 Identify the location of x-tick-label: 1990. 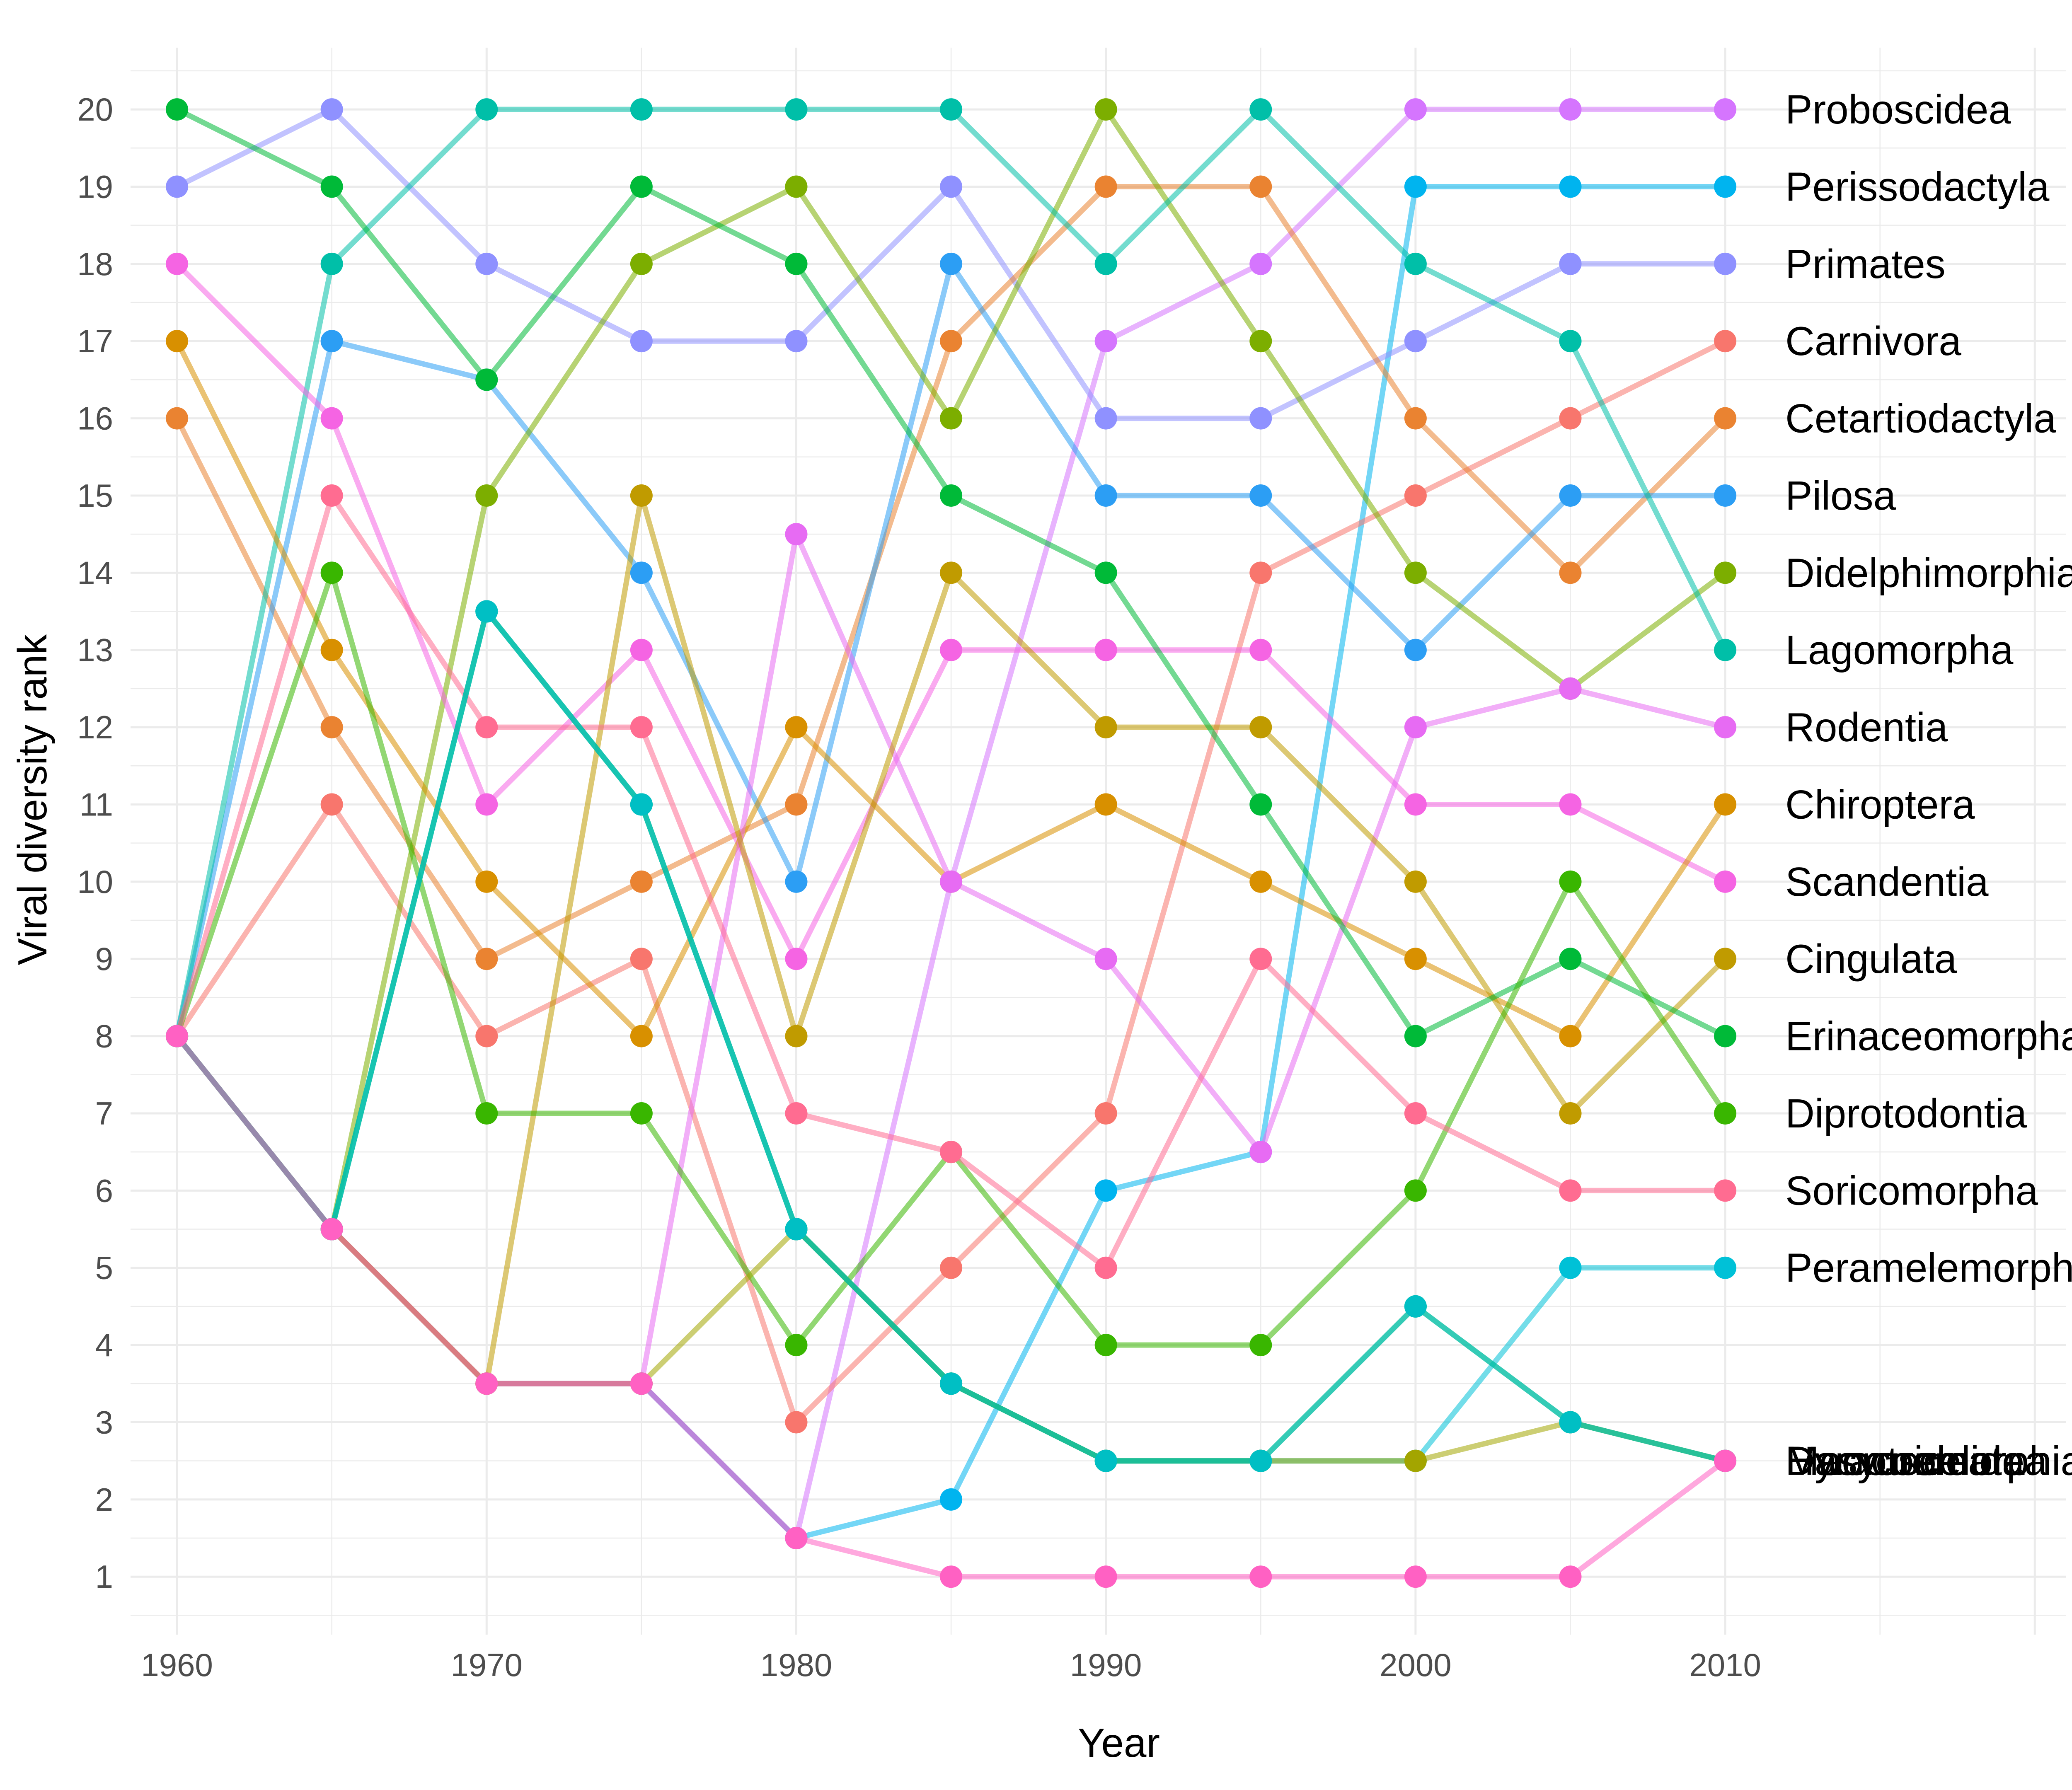
(1106, 1665).